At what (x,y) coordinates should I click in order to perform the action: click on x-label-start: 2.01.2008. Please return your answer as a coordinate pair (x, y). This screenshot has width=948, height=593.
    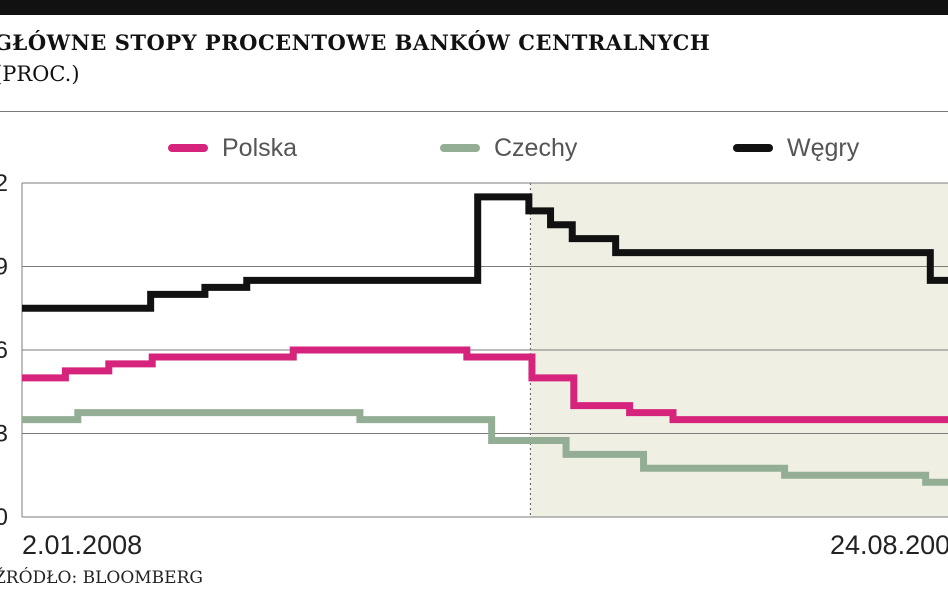
    Looking at the image, I should click on (82, 545).